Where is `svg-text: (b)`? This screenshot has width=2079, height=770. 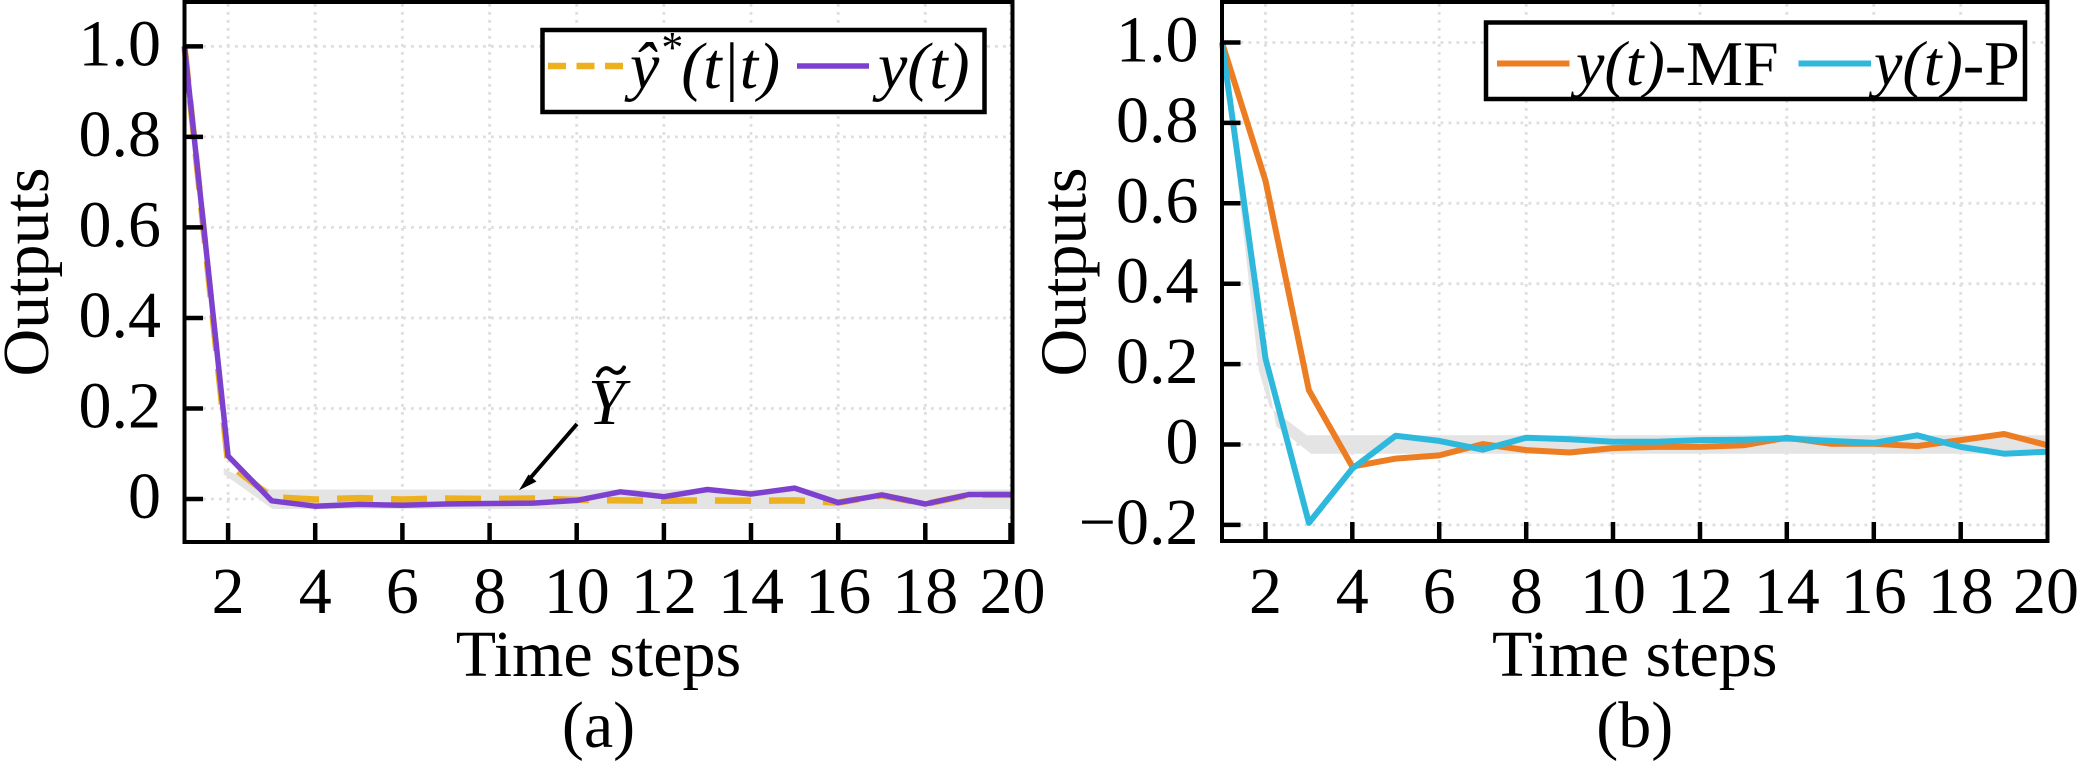
svg-text: (b) is located at coordinates (1634, 725).